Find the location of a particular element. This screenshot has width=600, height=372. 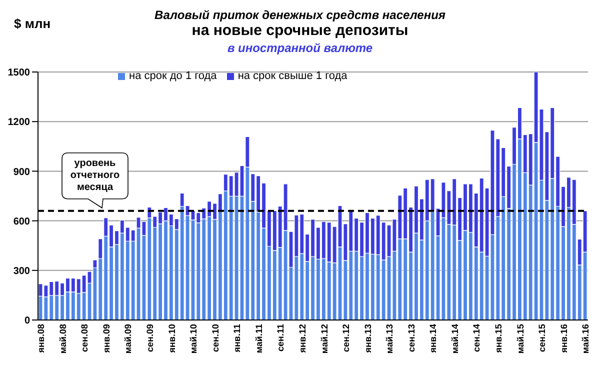

x-tick-label: май.16 is located at coordinates (585, 339).